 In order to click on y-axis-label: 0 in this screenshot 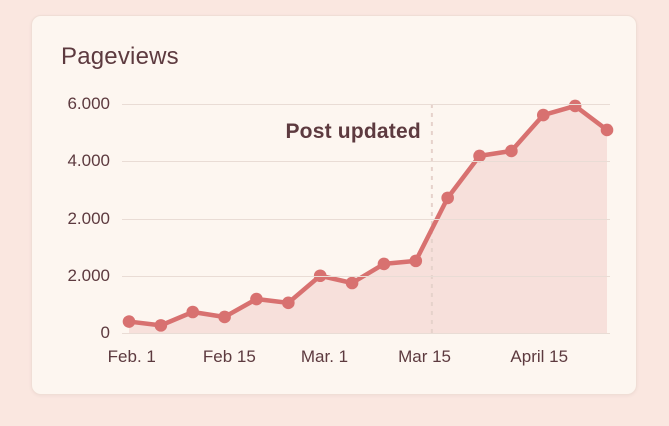, I will do `click(105, 332)`.